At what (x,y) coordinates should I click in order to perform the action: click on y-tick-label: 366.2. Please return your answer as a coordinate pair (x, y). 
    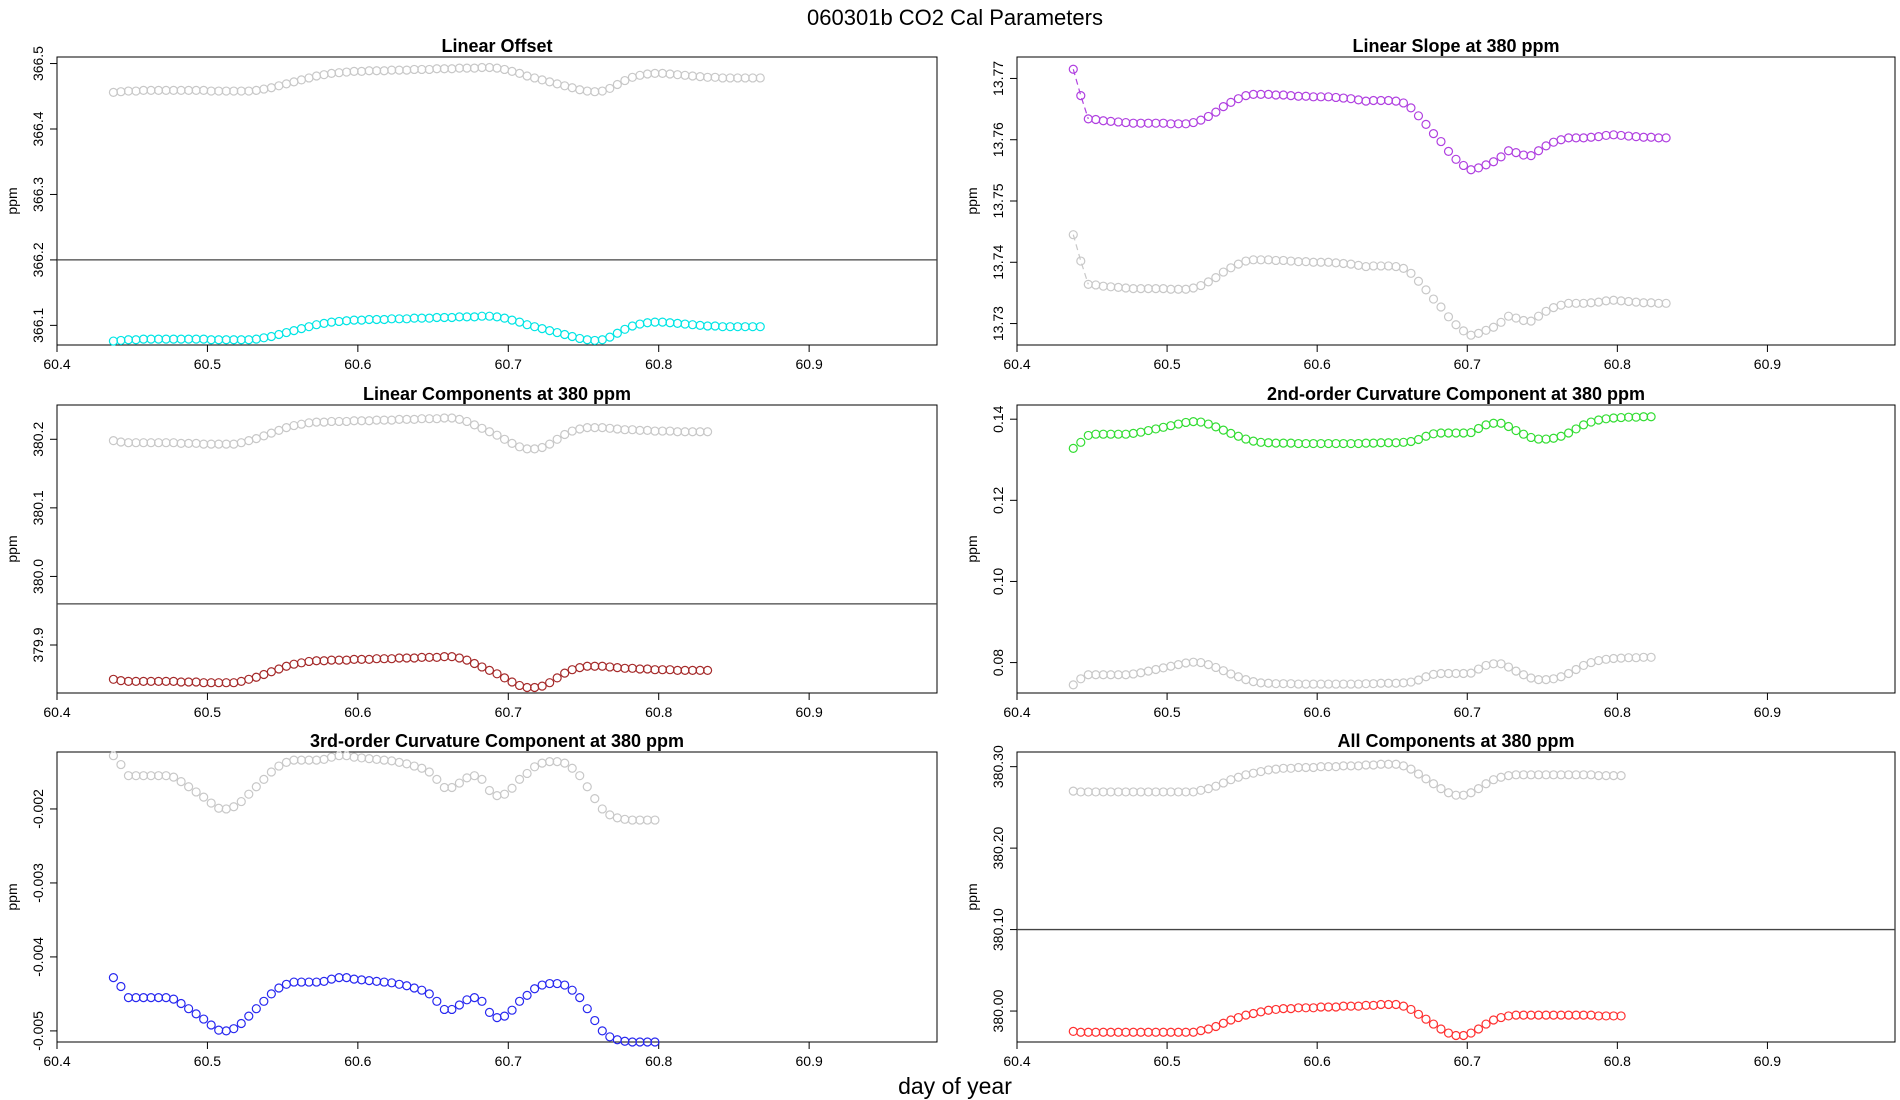
    Looking at the image, I should click on (38, 259).